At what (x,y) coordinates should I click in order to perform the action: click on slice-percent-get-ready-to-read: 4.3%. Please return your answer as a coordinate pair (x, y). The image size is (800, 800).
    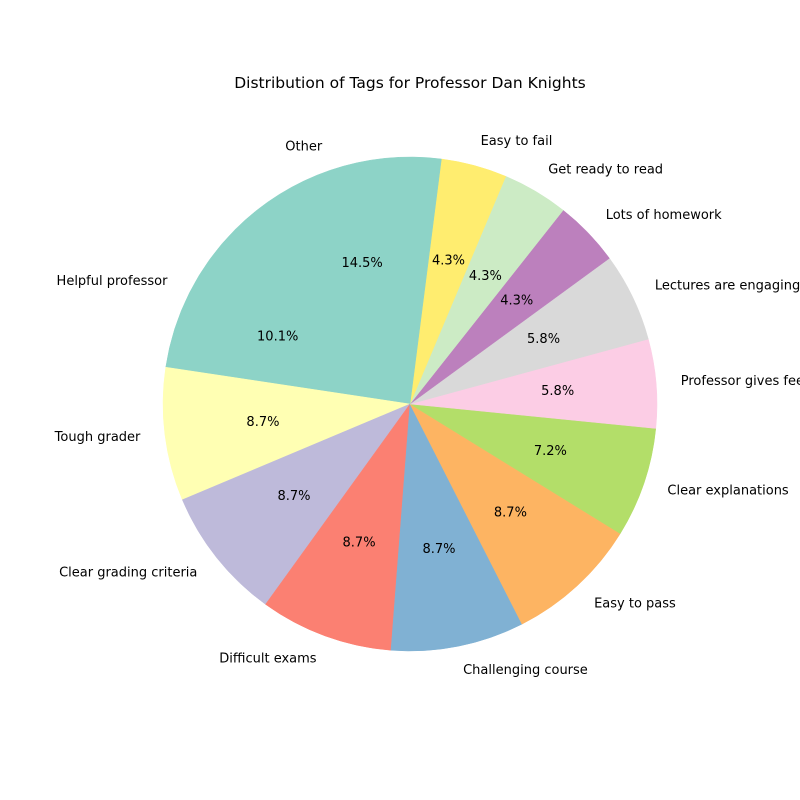
    Looking at the image, I should click on (485, 276).